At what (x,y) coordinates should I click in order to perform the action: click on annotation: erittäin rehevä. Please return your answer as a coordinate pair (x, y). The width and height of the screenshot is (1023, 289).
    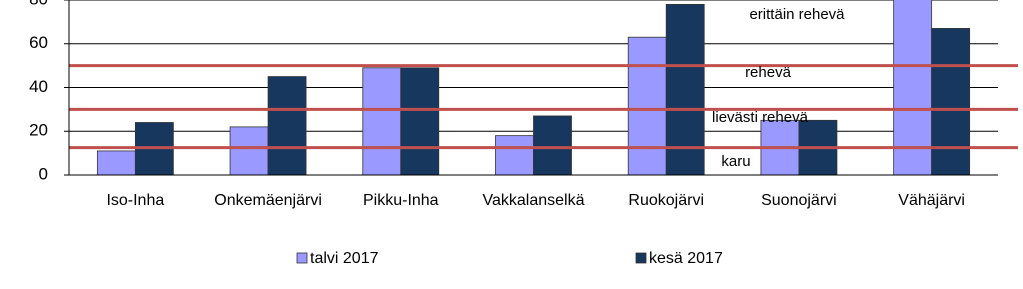
    Looking at the image, I should click on (797, 14).